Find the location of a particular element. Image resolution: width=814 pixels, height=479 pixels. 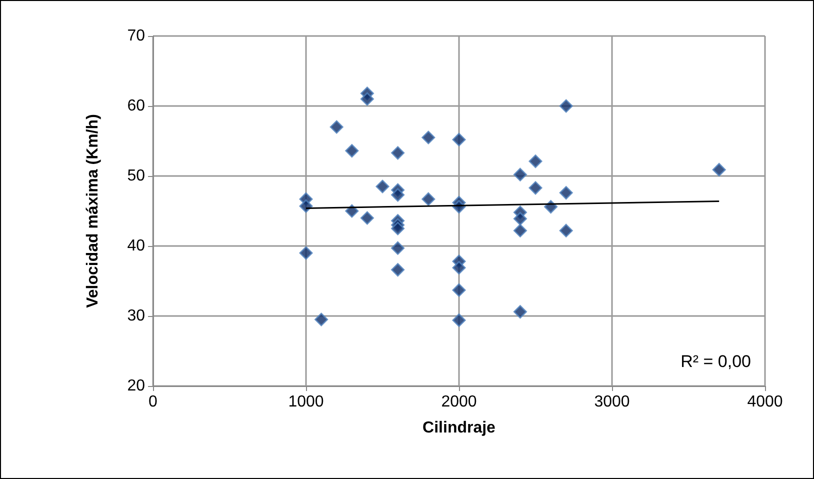

x-tick-label: 1000 is located at coordinates (306, 402).